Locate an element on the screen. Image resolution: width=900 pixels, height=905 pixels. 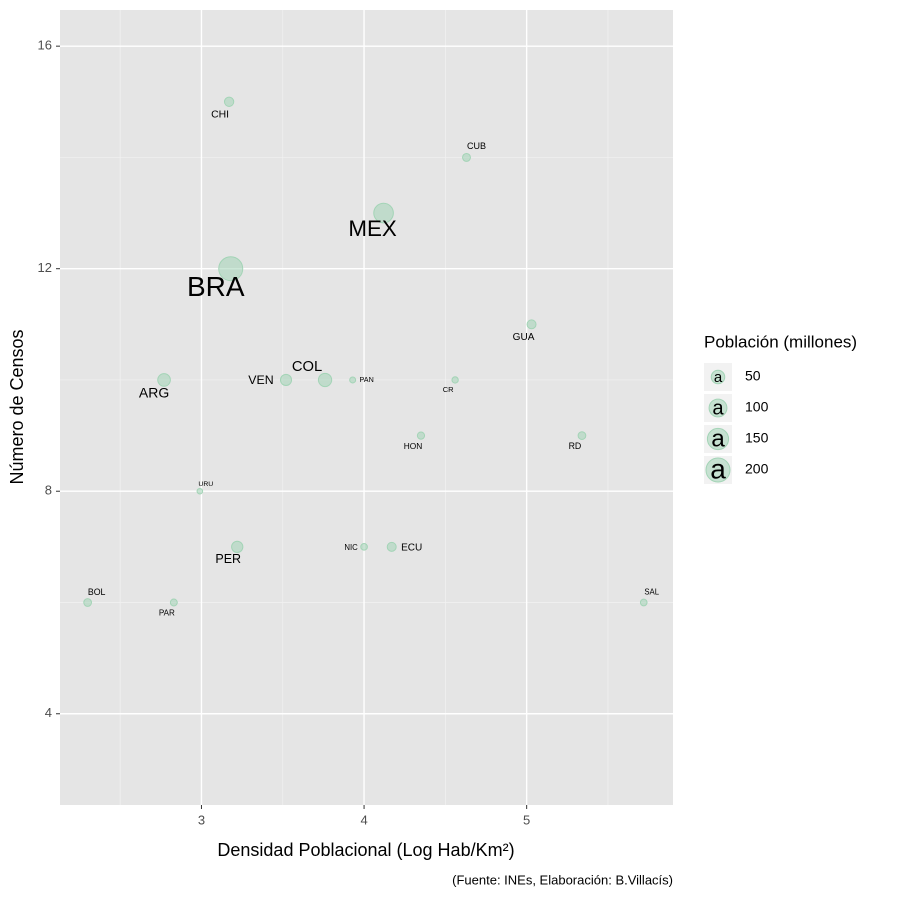
point-label: PER is located at coordinates (228, 559).